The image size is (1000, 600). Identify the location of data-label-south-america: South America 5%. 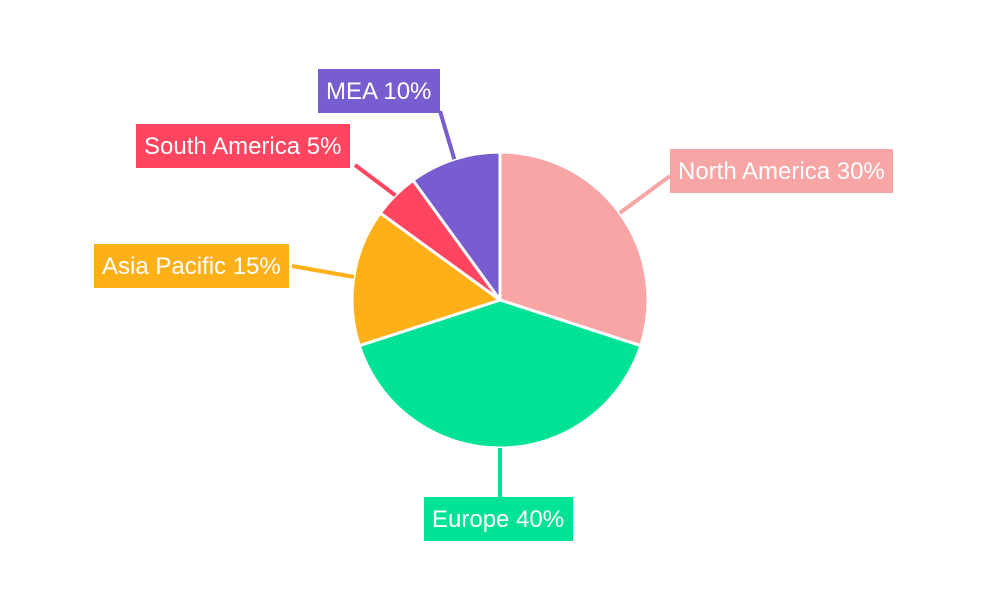
(243, 146).